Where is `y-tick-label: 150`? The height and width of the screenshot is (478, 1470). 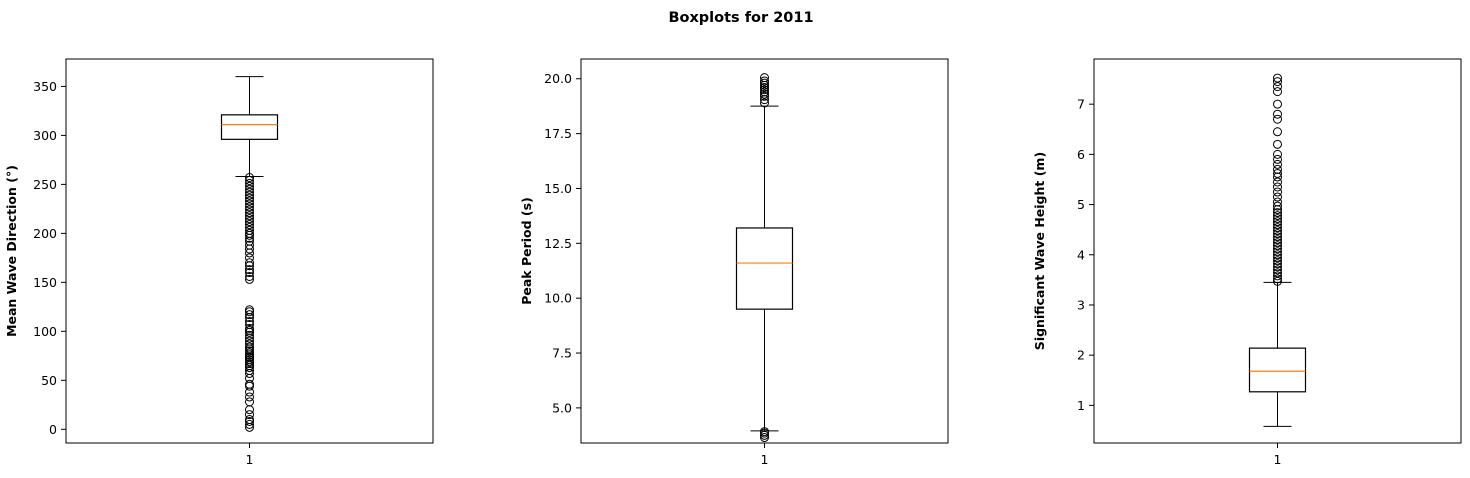 y-tick-label: 150 is located at coordinates (45, 282).